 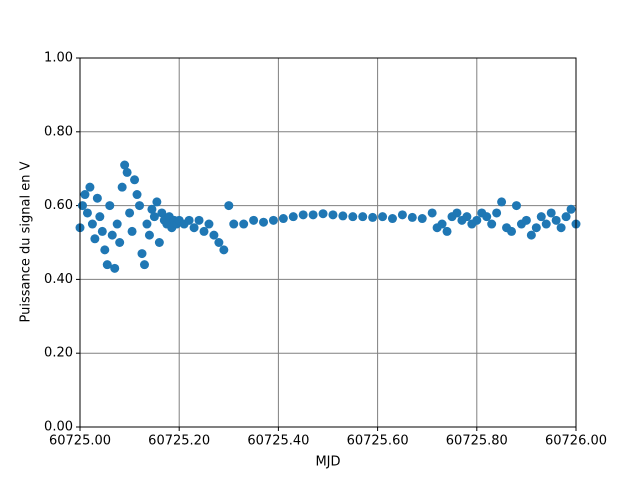 What do you see at coordinates (58, 427) in the screenshot?
I see `y-tick-label: 0.00` at bounding box center [58, 427].